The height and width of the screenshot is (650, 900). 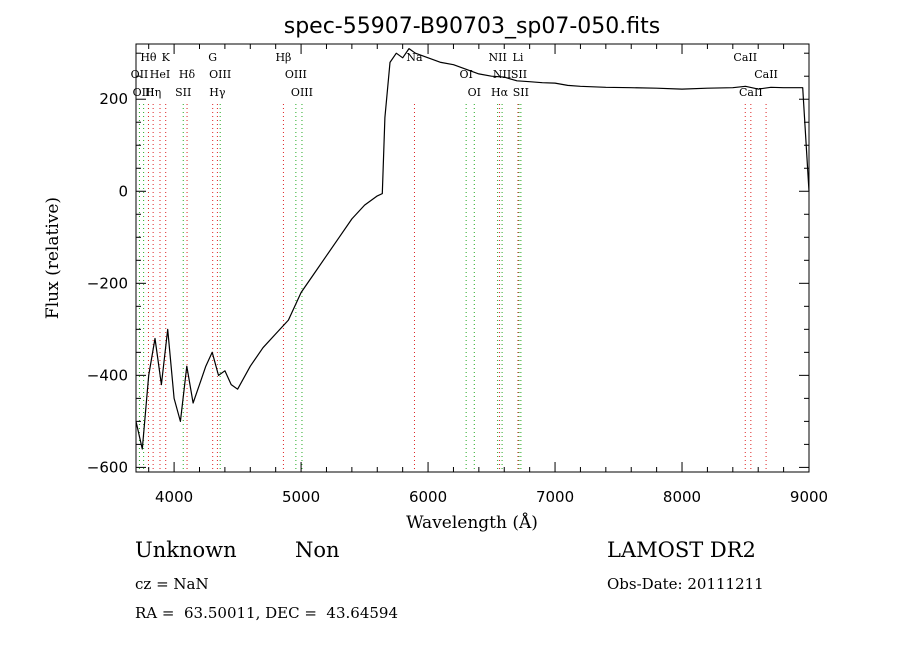 What do you see at coordinates (107, 283) in the screenshot?
I see `y-tick-label: −200` at bounding box center [107, 283].